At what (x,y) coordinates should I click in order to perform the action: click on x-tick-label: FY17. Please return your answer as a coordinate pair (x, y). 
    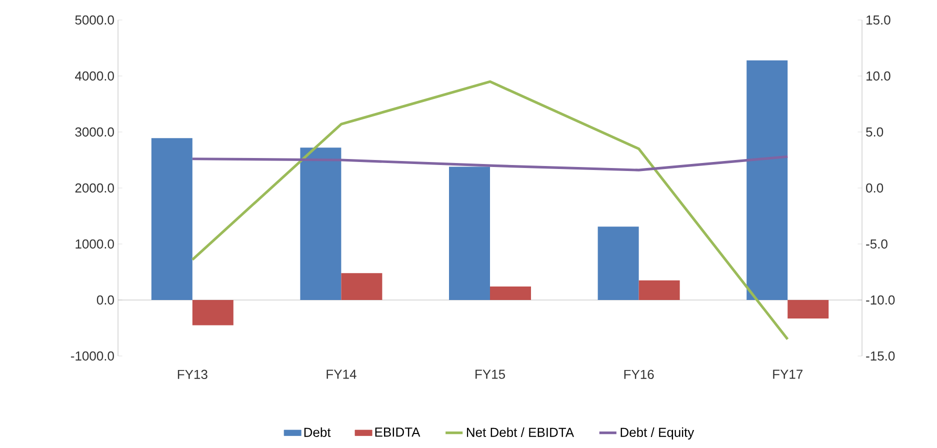
    Looking at the image, I should click on (787, 374).